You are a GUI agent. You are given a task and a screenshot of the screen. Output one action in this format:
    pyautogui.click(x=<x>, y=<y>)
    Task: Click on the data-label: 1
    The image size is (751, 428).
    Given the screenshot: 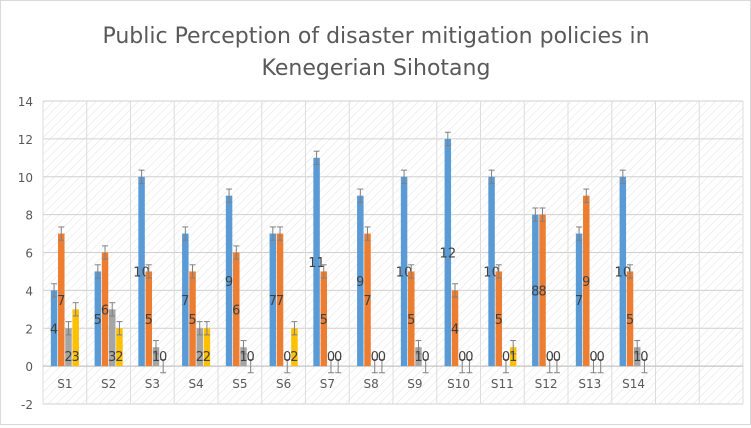 What is the action you would take?
    pyautogui.click(x=513, y=357)
    